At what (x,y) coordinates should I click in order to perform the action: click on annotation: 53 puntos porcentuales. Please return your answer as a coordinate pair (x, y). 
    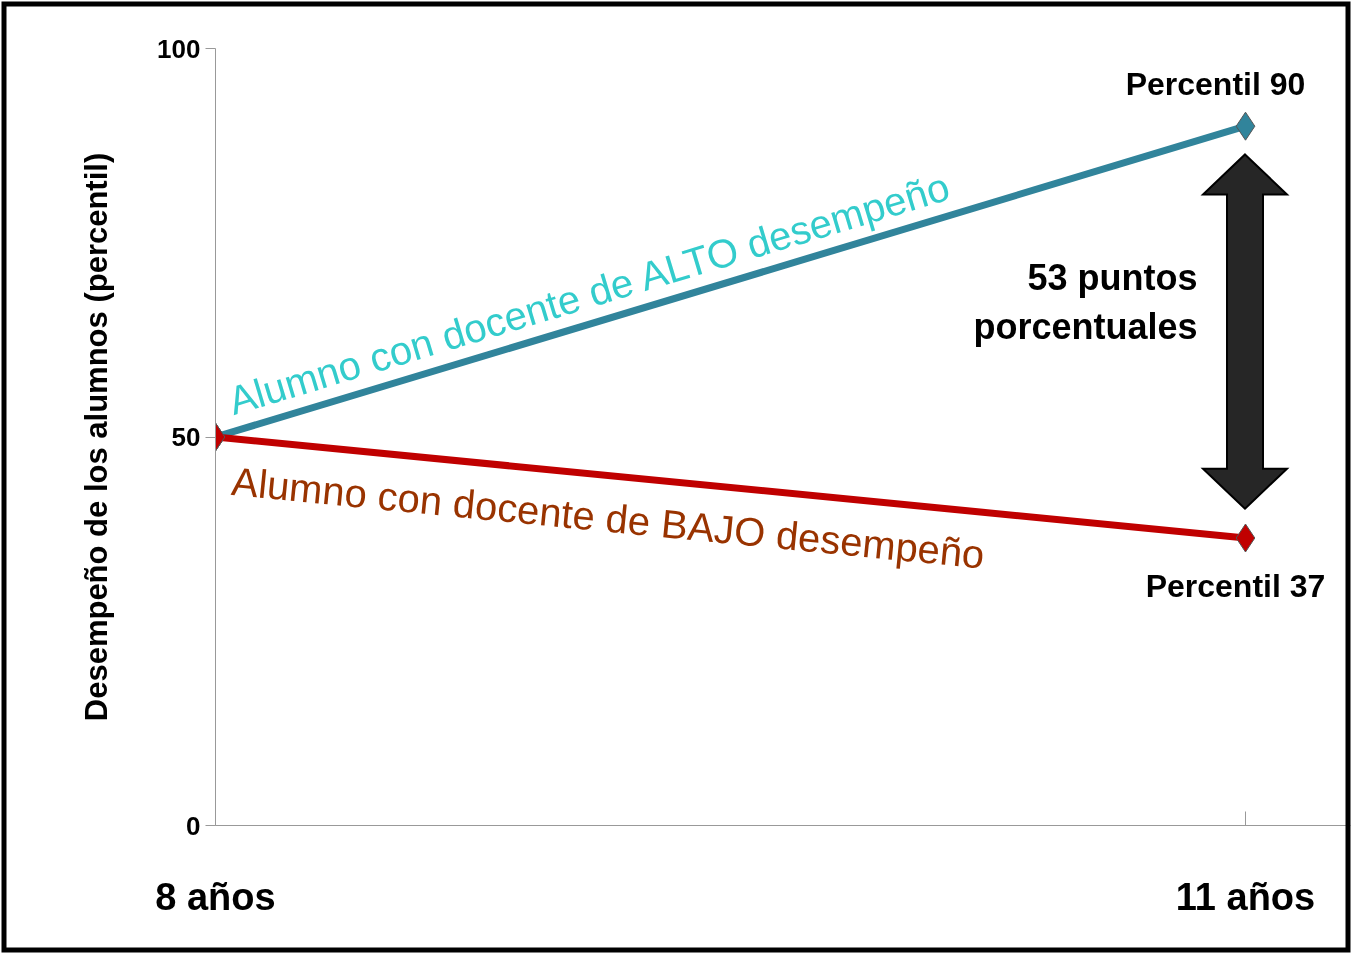
    Looking at the image, I should click on (1085, 302).